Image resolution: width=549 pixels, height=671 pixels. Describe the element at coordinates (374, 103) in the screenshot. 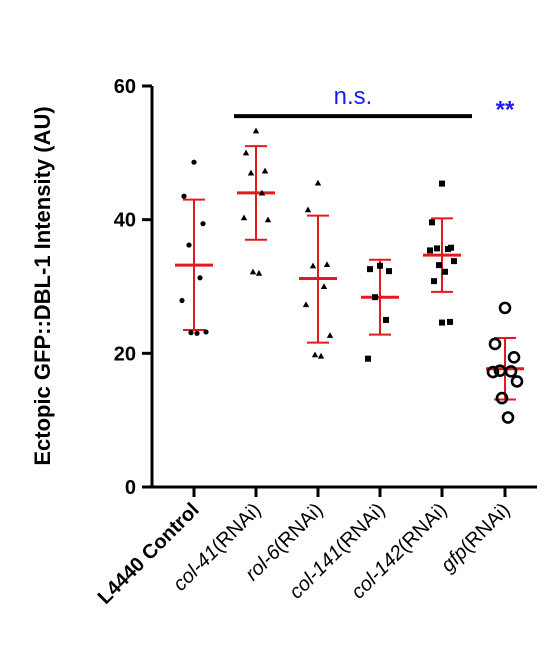

I see `annotations: n.s. **` at that location.